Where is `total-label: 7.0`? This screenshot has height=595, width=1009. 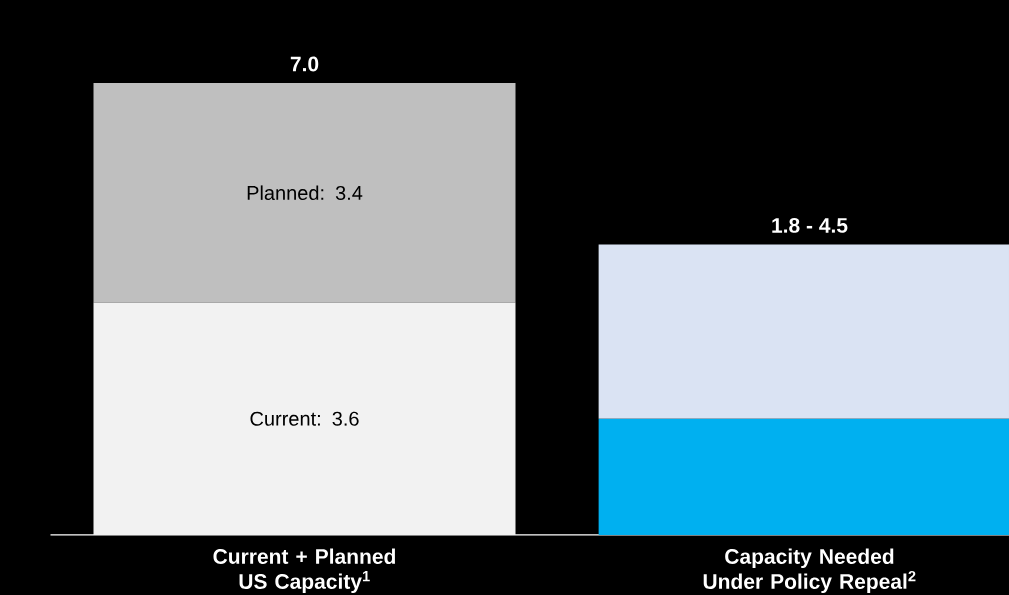
total-label: 7.0 is located at coordinates (304, 64).